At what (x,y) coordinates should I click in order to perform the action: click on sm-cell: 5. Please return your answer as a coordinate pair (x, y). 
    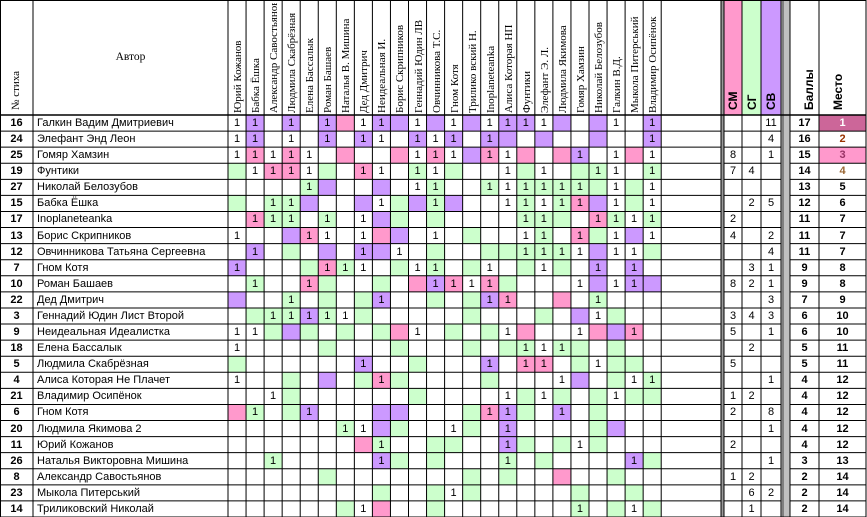
    Looking at the image, I should click on (733, 364).